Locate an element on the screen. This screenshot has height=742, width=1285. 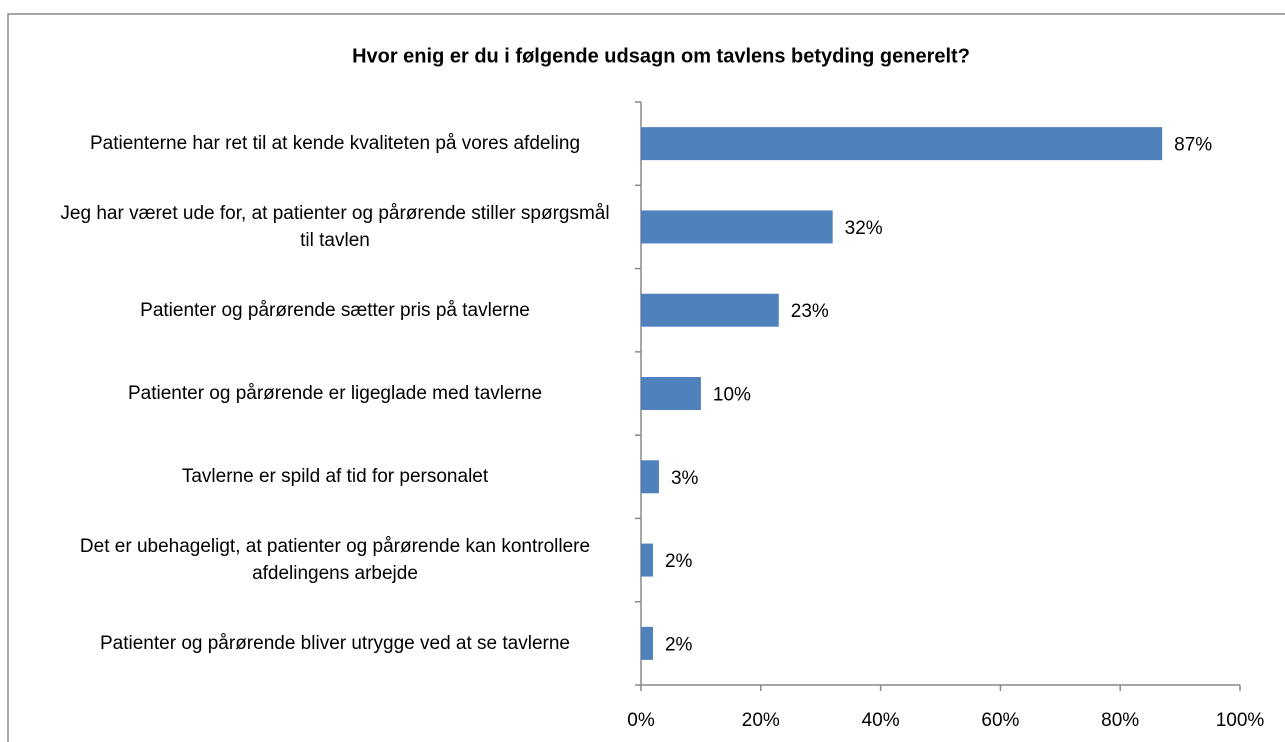
value-label: 23% is located at coordinates (810, 311).